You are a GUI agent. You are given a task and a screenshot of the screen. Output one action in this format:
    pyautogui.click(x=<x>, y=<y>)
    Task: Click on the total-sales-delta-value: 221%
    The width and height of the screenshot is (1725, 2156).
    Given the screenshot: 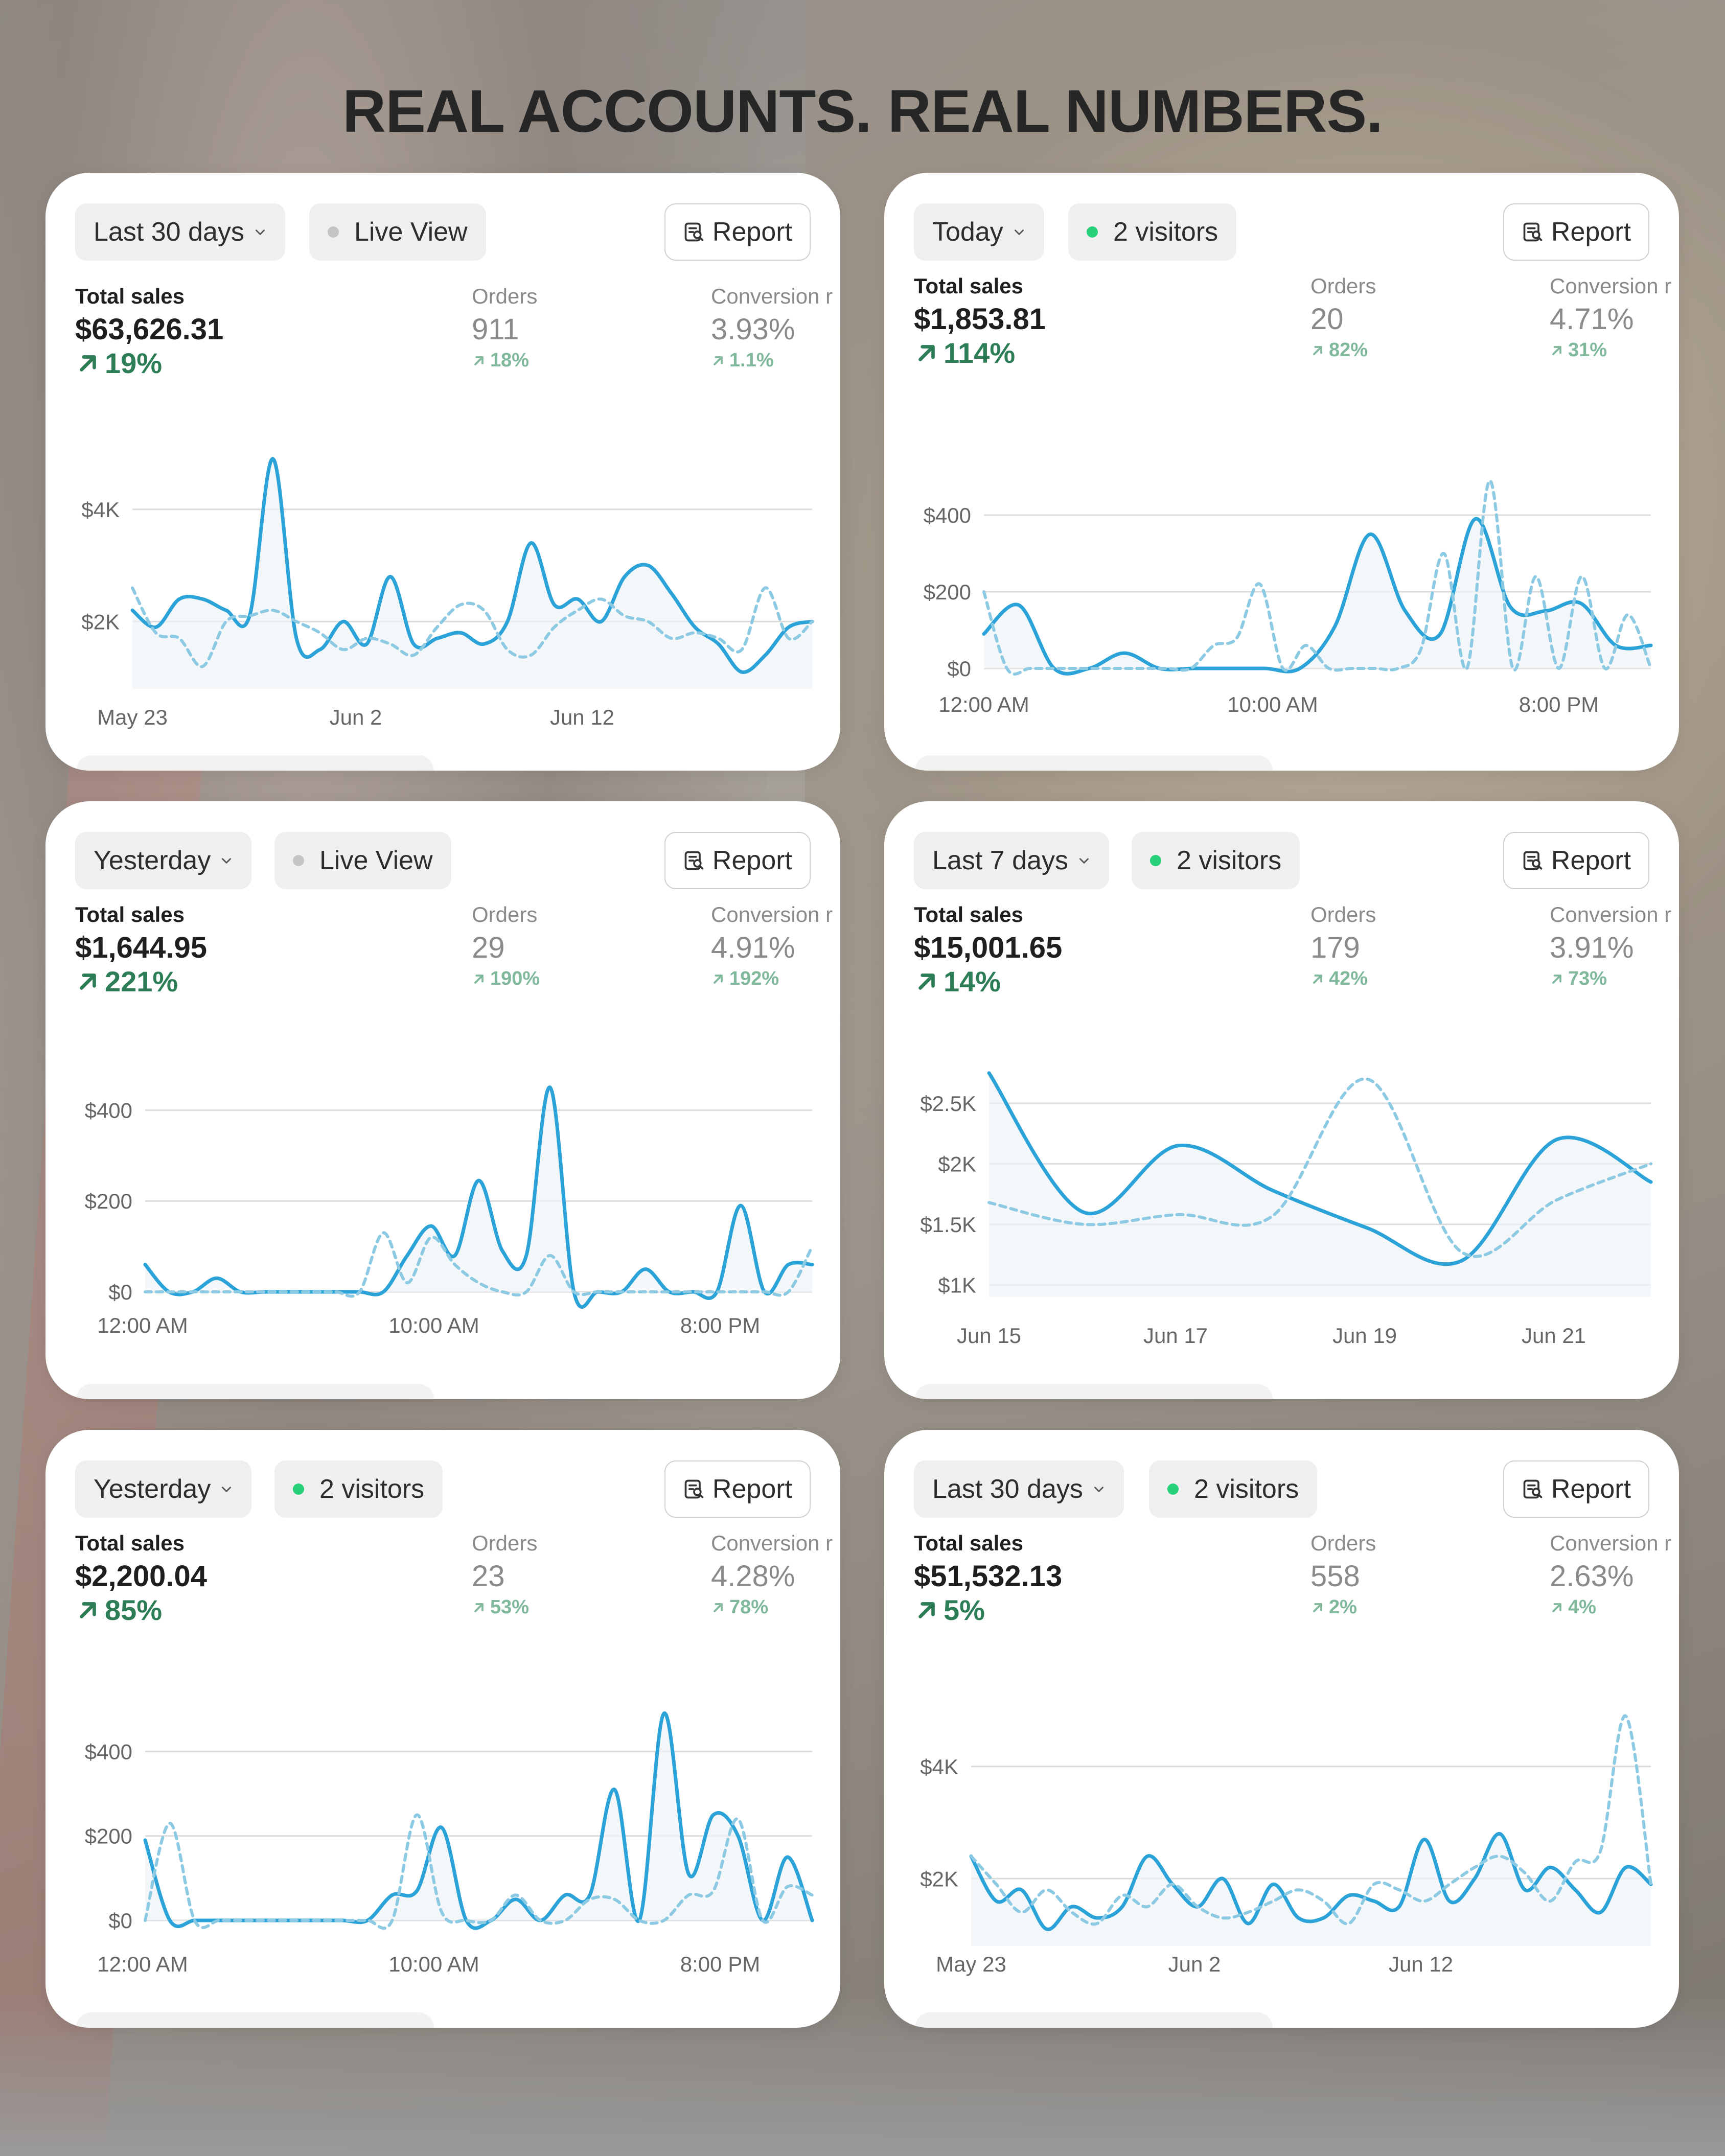 What is the action you would take?
    pyautogui.click(x=141, y=982)
    